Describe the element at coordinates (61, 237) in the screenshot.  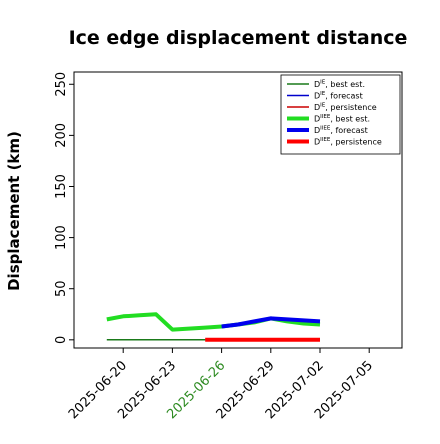
I see `y-tick-label: 100` at that location.